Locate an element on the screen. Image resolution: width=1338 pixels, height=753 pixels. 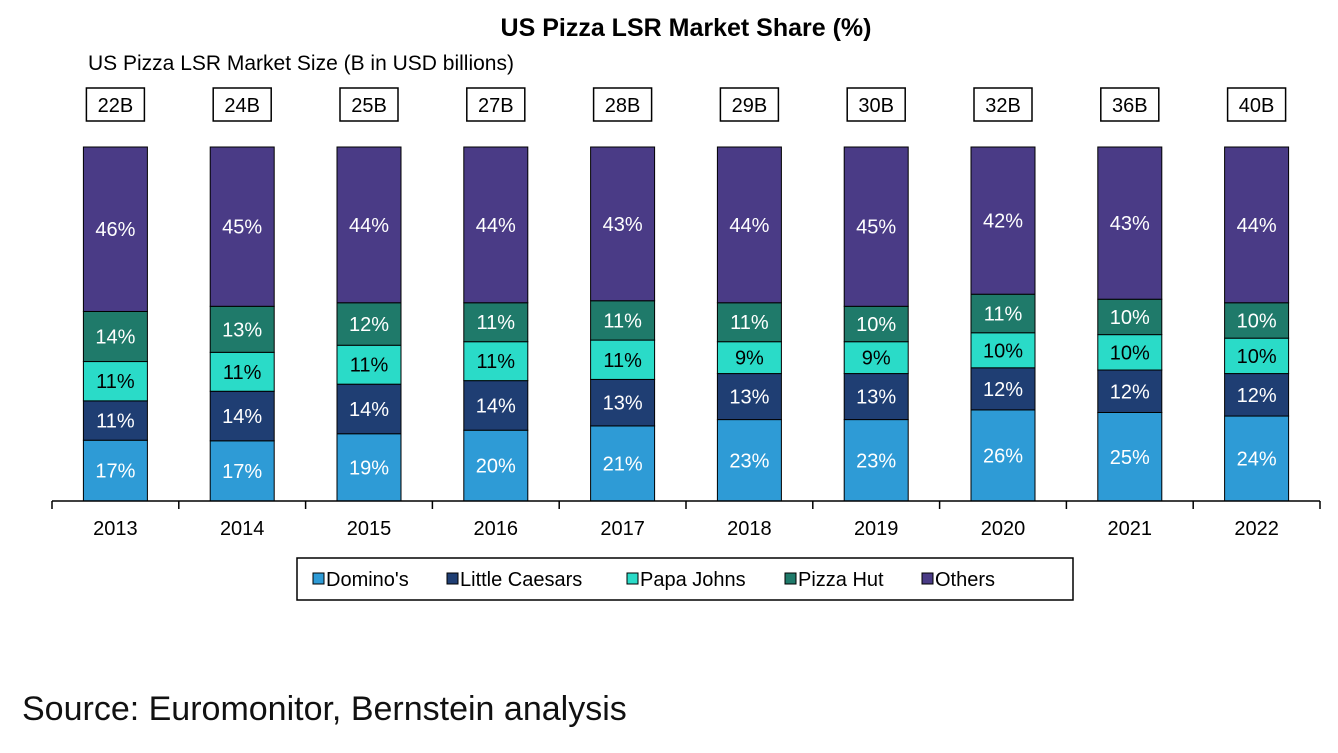
x-tick-label: 2022 is located at coordinates (1256, 529).